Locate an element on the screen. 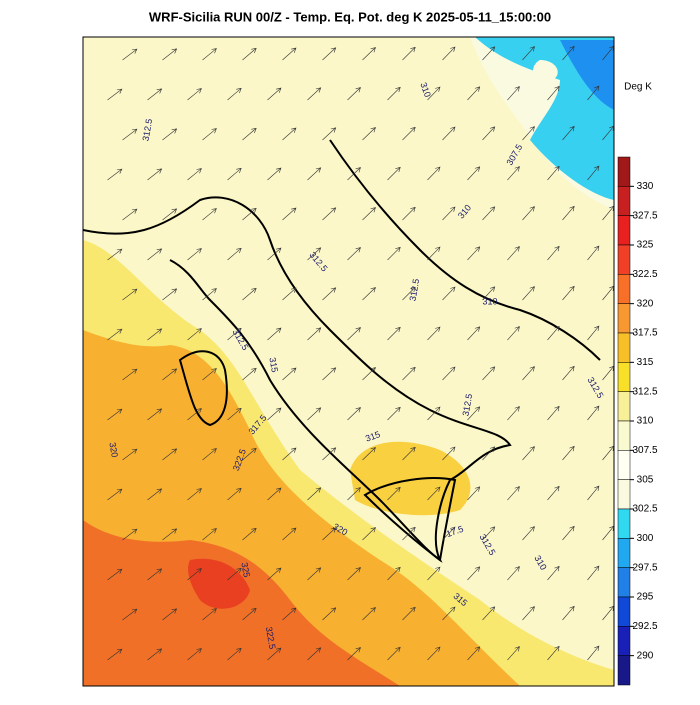  colder-zone is located at coordinates (587, 75).